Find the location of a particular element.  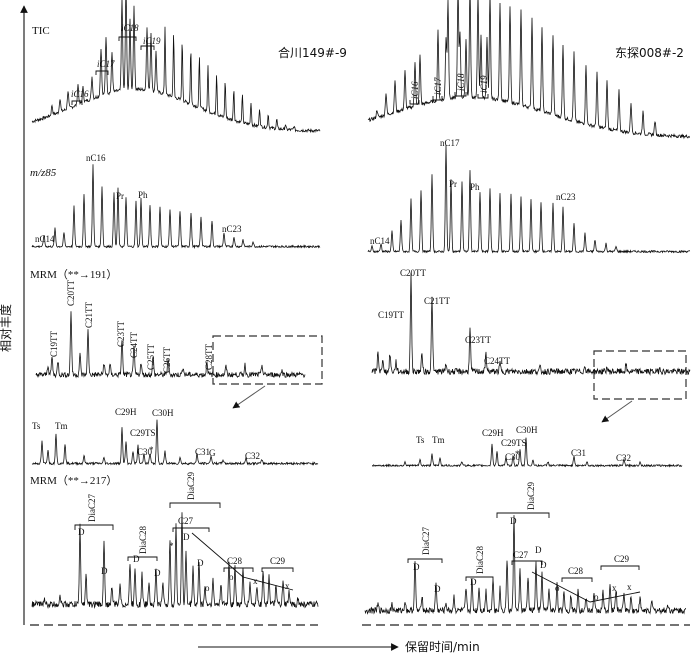

zoom-arrow-left is located at coordinates (249, 397).